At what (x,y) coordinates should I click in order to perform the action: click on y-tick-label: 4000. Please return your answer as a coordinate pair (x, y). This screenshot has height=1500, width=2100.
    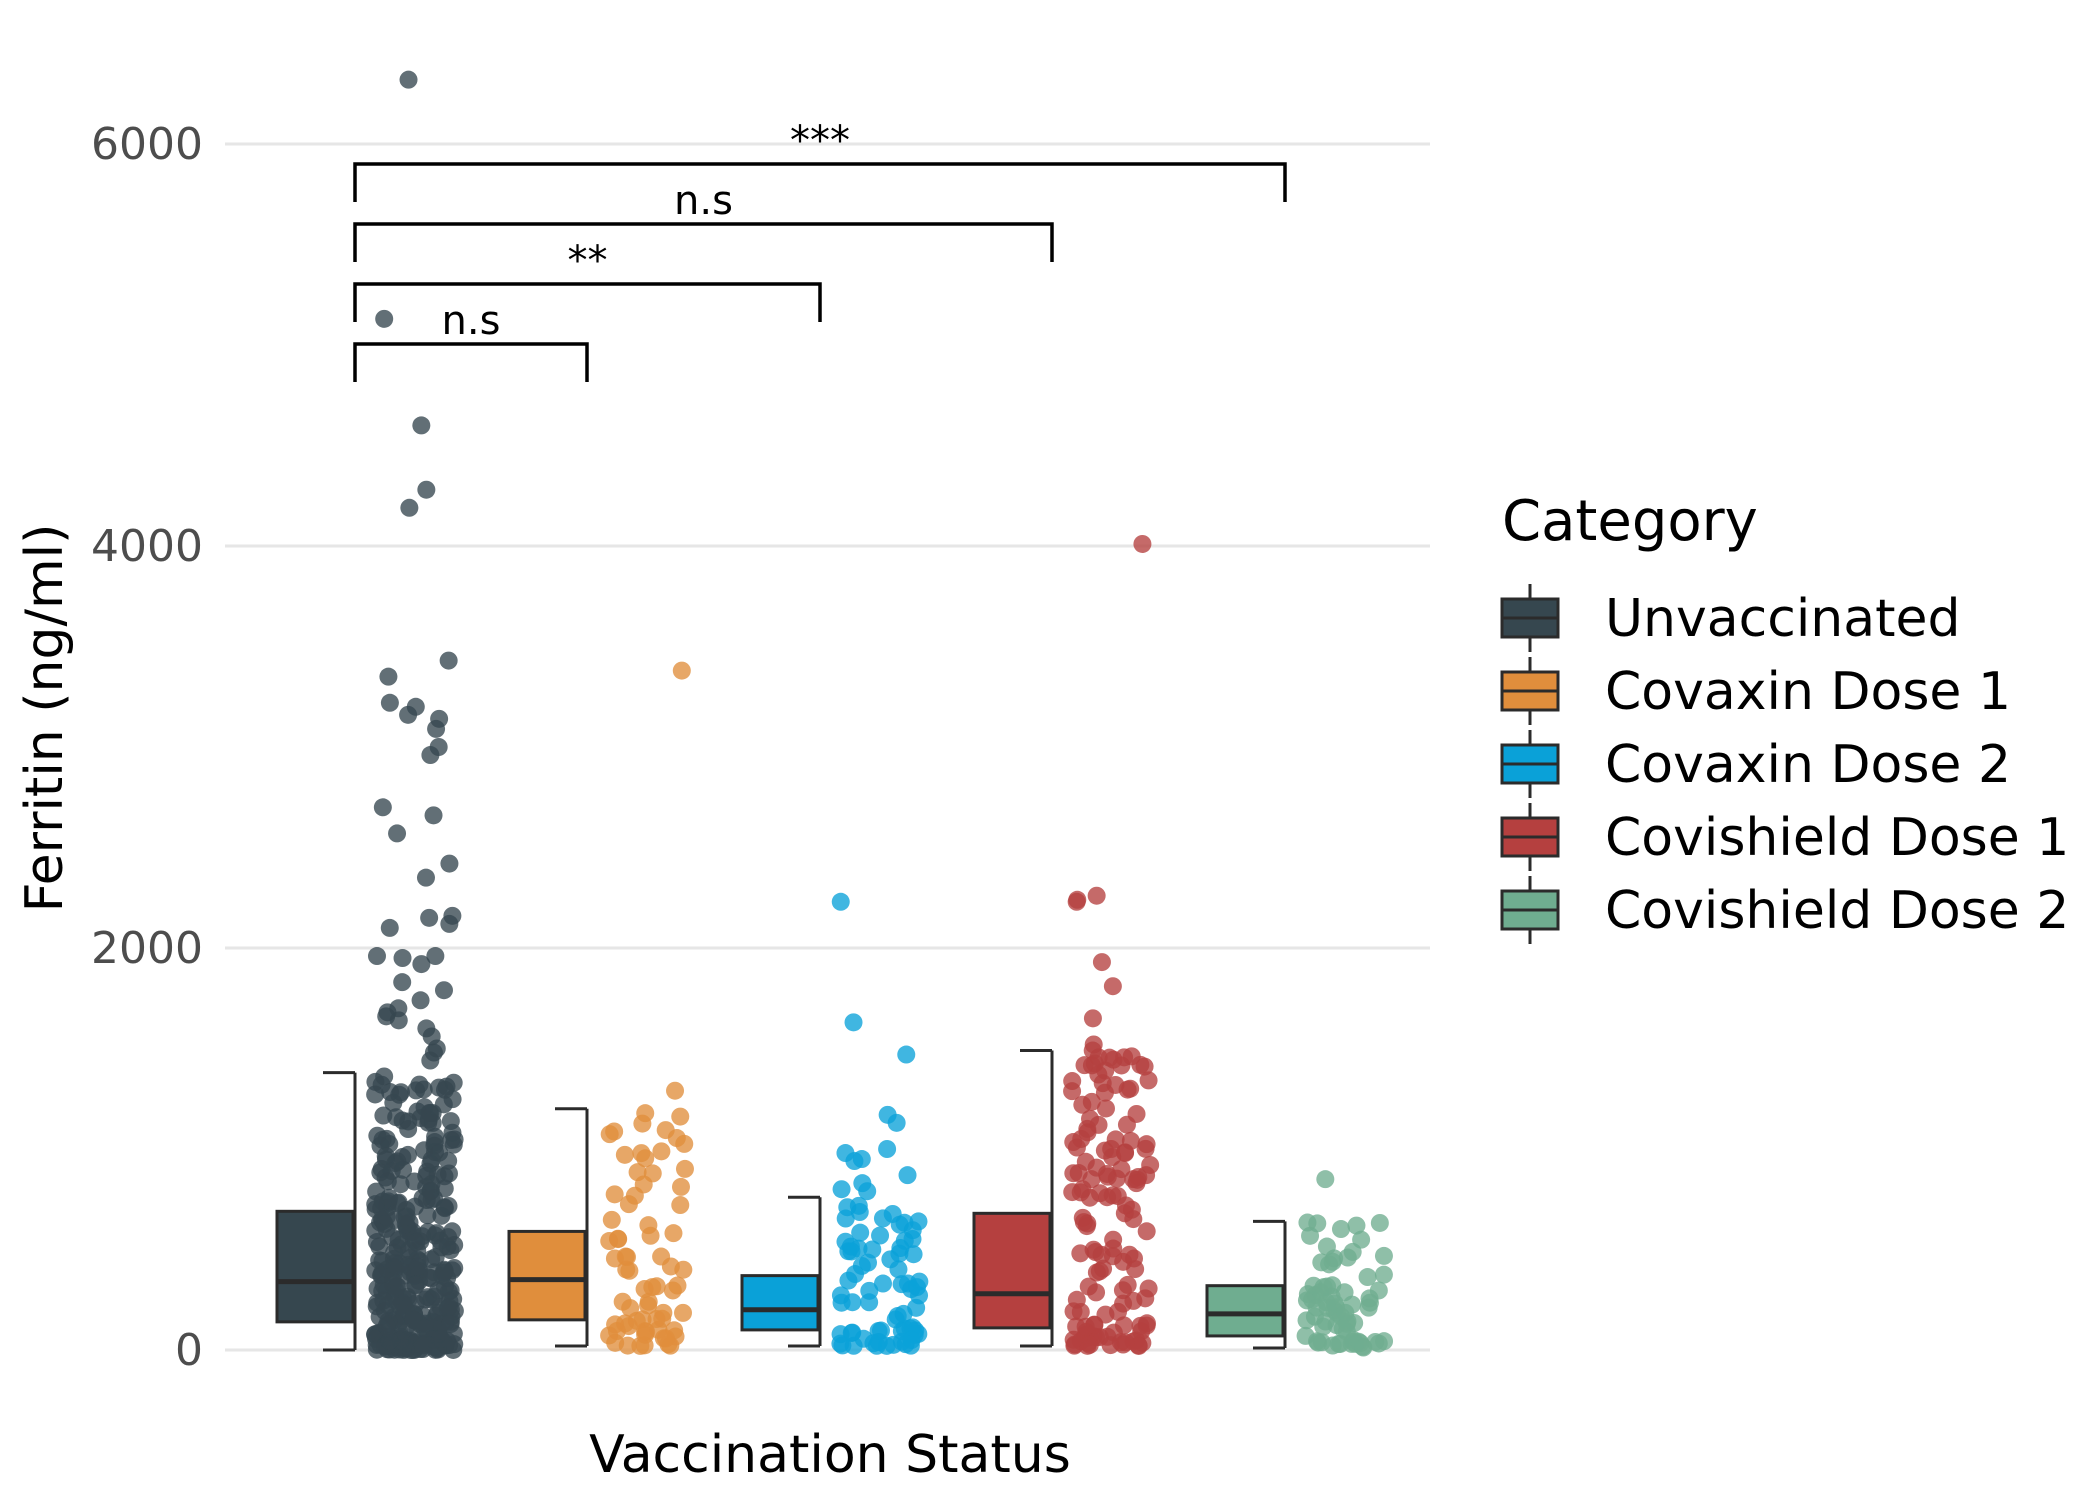
    Looking at the image, I should click on (147, 546).